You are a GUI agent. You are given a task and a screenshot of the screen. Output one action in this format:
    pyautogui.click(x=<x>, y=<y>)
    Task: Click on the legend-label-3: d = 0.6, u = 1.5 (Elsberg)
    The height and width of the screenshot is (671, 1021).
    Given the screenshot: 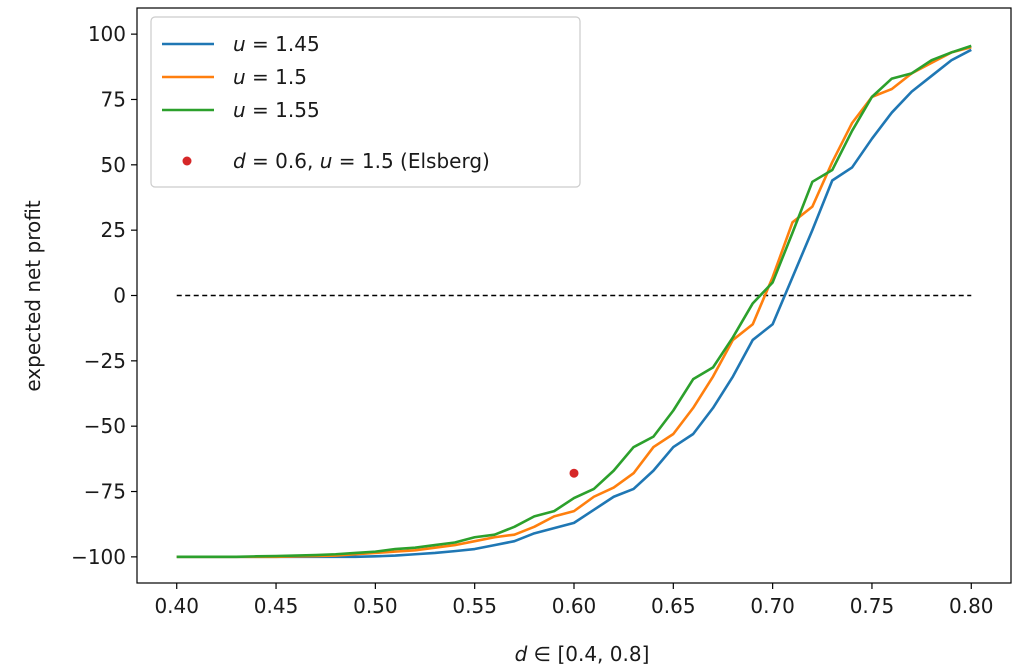 What is the action you would take?
    pyautogui.click(x=361, y=161)
    